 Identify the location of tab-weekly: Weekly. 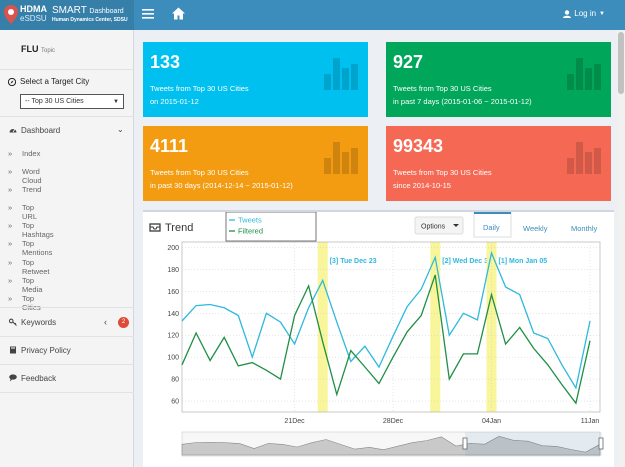
(535, 228).